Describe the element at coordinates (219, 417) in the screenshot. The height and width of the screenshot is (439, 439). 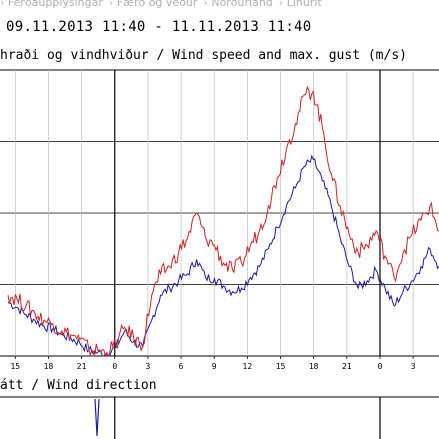
I see `wind-direction-grid` at that location.